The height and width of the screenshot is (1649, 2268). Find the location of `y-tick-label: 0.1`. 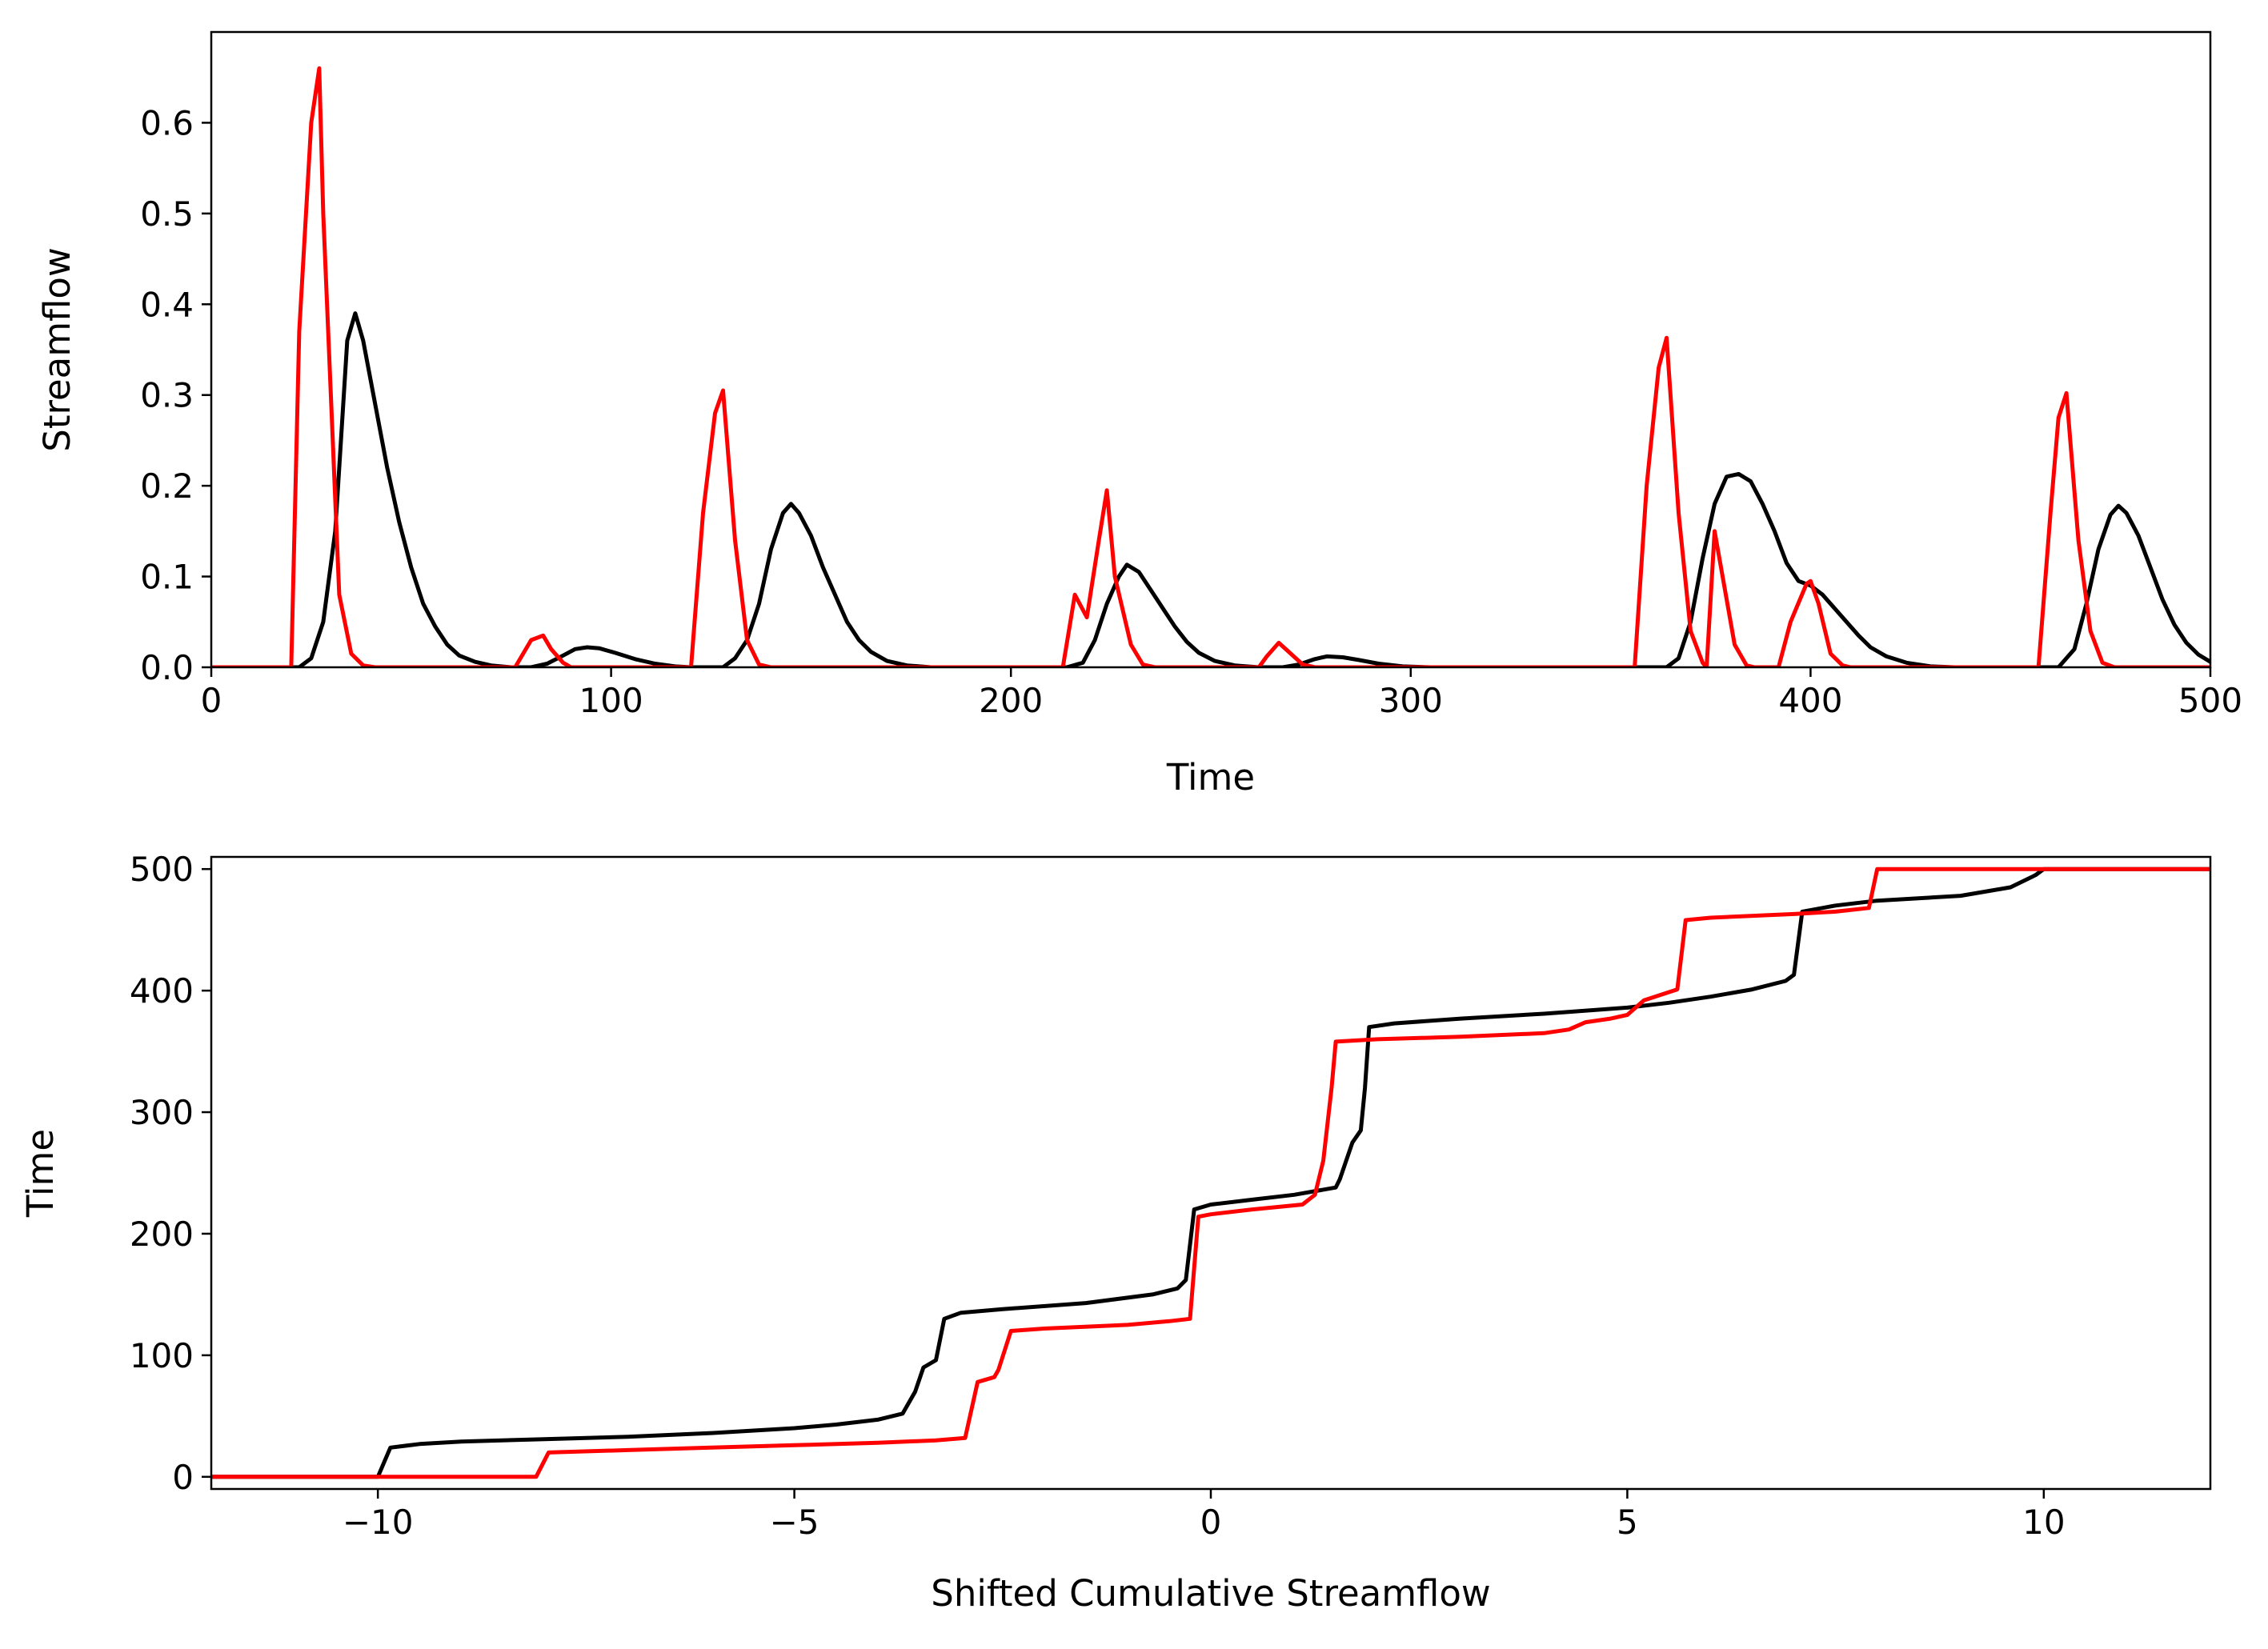

y-tick-label: 0.1 is located at coordinates (167, 577).